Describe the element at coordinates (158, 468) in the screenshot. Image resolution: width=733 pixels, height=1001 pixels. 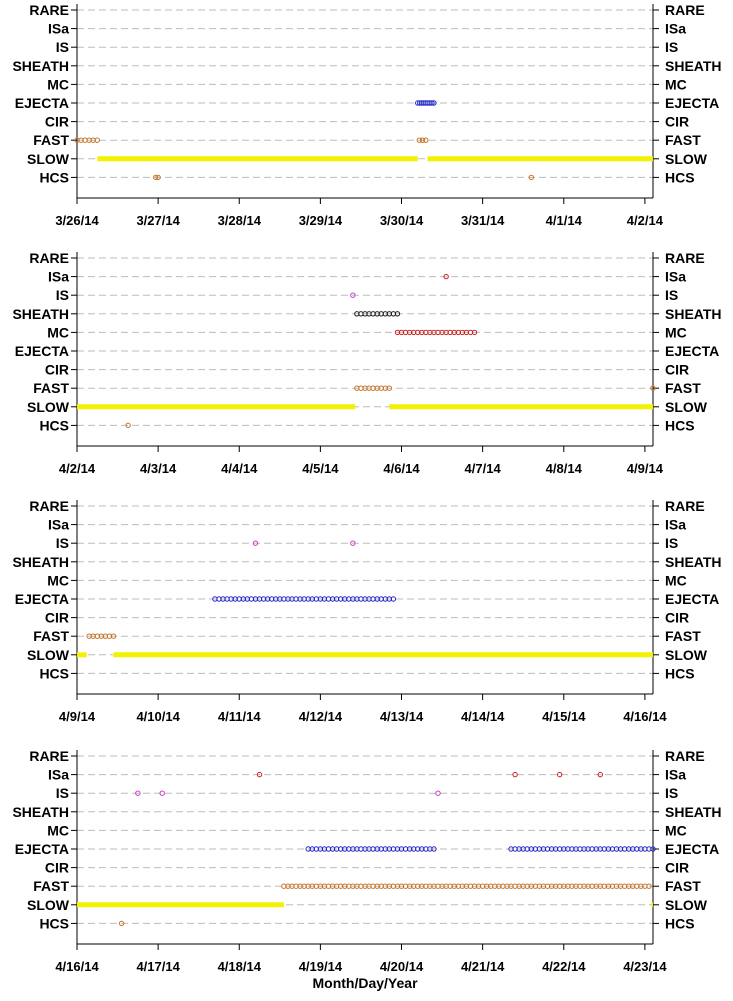
I see `x-tick-label: 4/3/14` at that location.